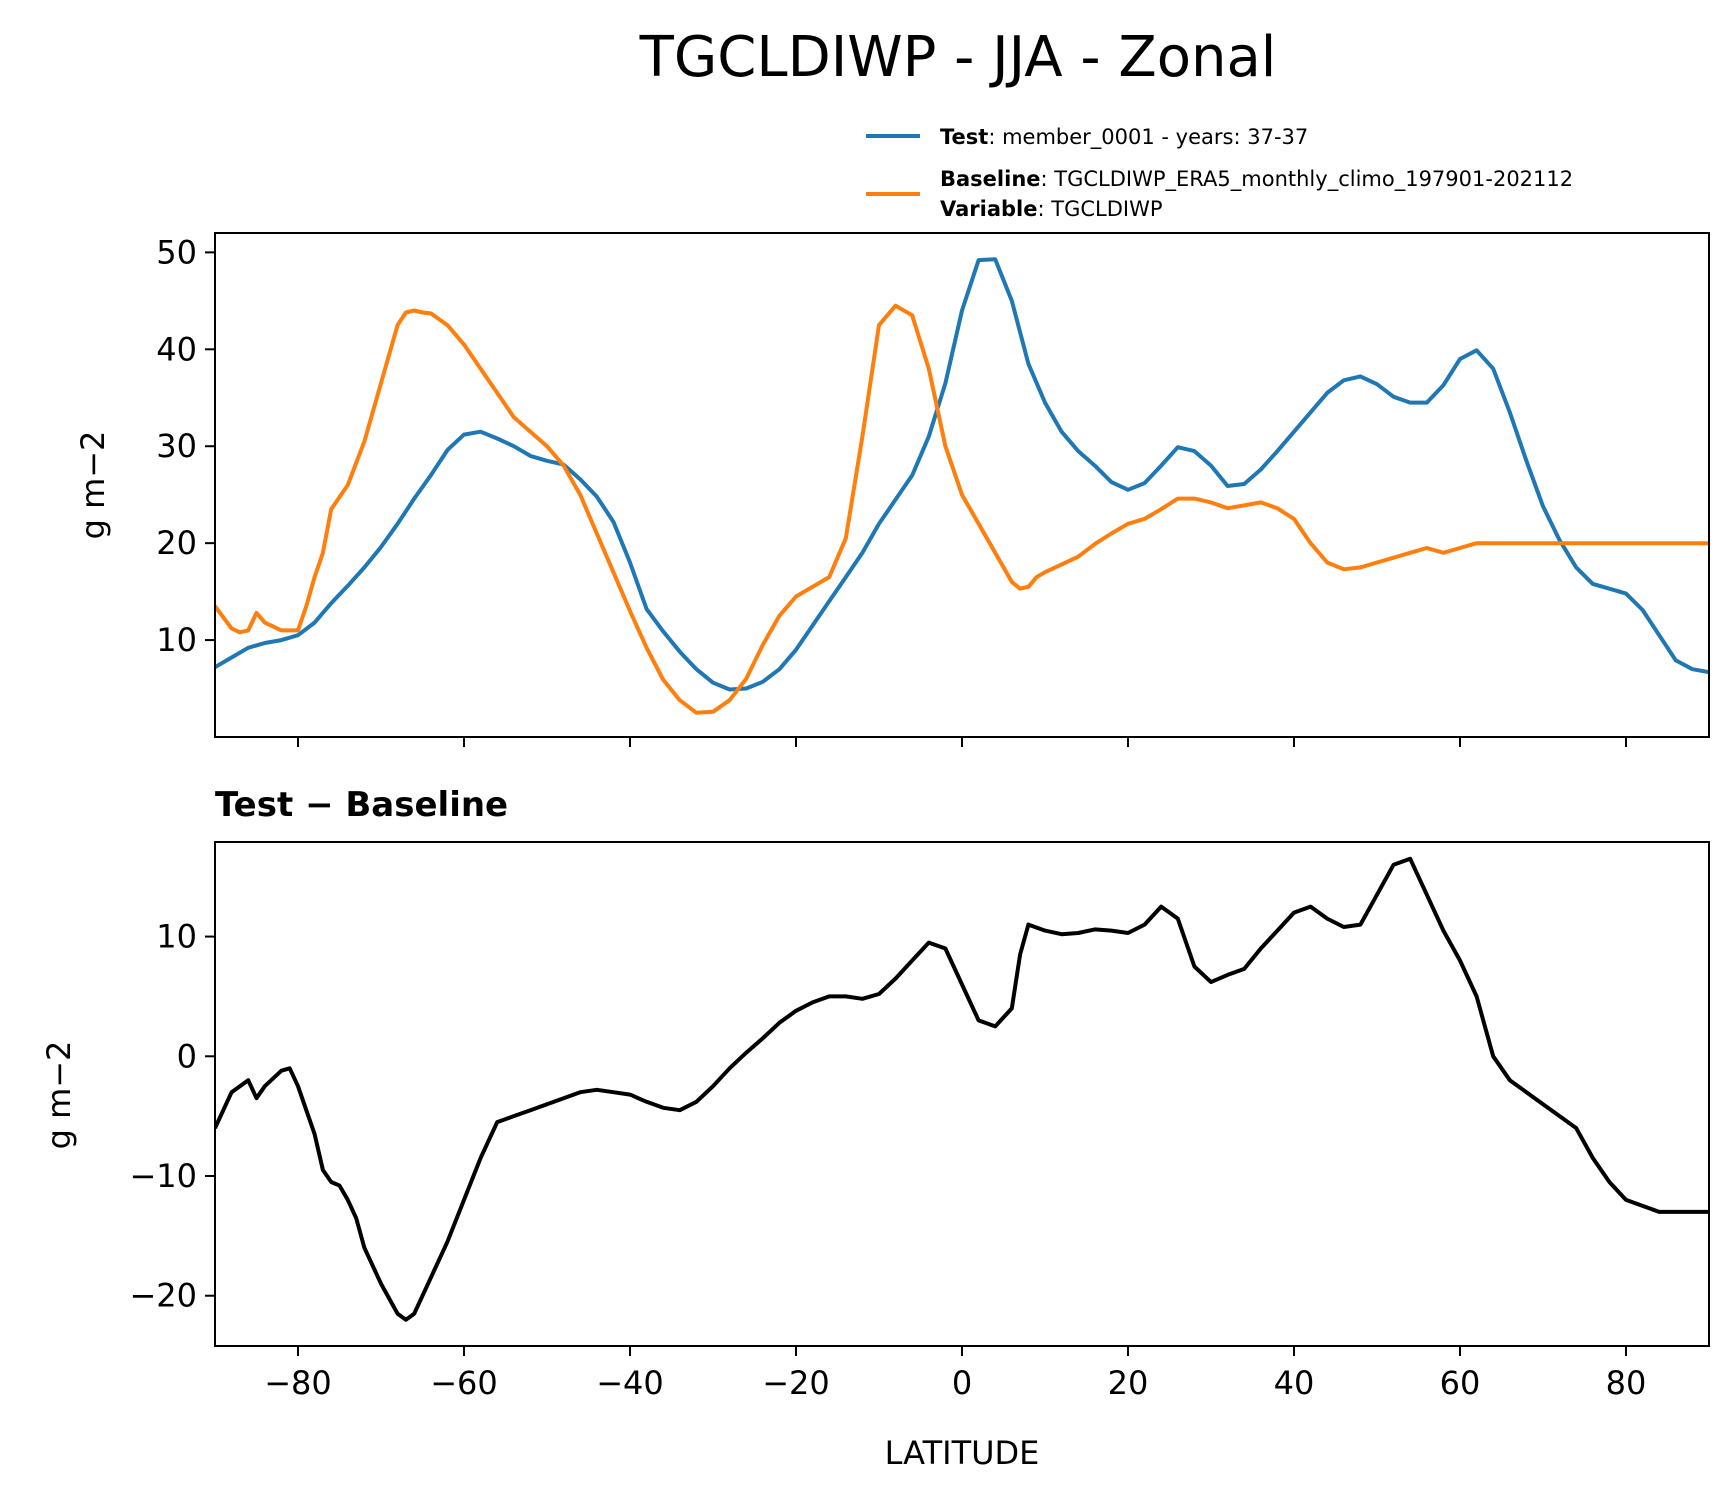 This screenshot has height=1496, width=1731. I want to click on bottom-xtick-label: −60, so click(464, 1383).